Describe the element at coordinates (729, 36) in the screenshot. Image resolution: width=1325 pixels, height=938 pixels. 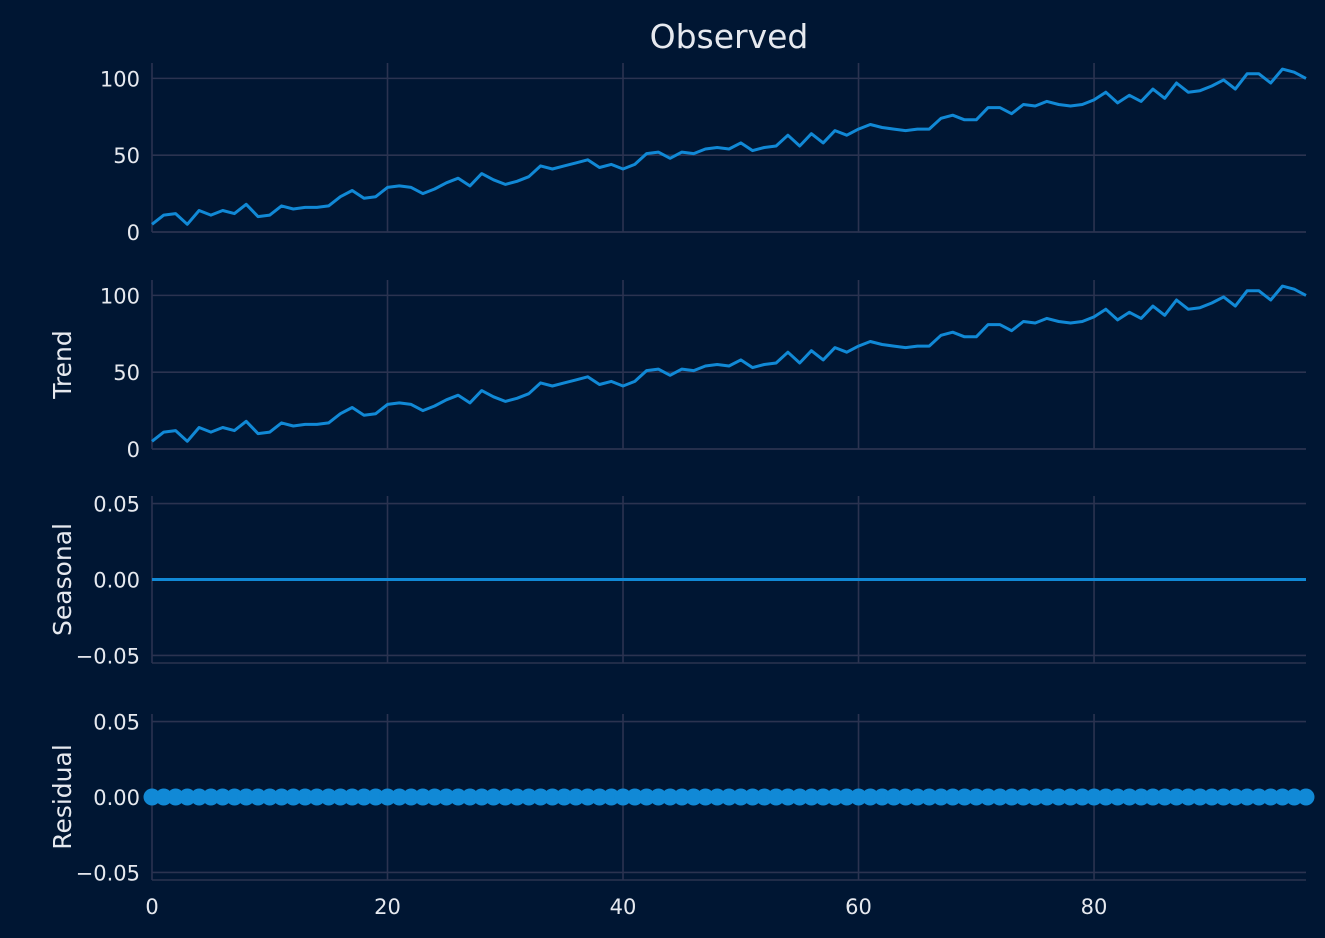
I see `chart-title: Observed` at that location.